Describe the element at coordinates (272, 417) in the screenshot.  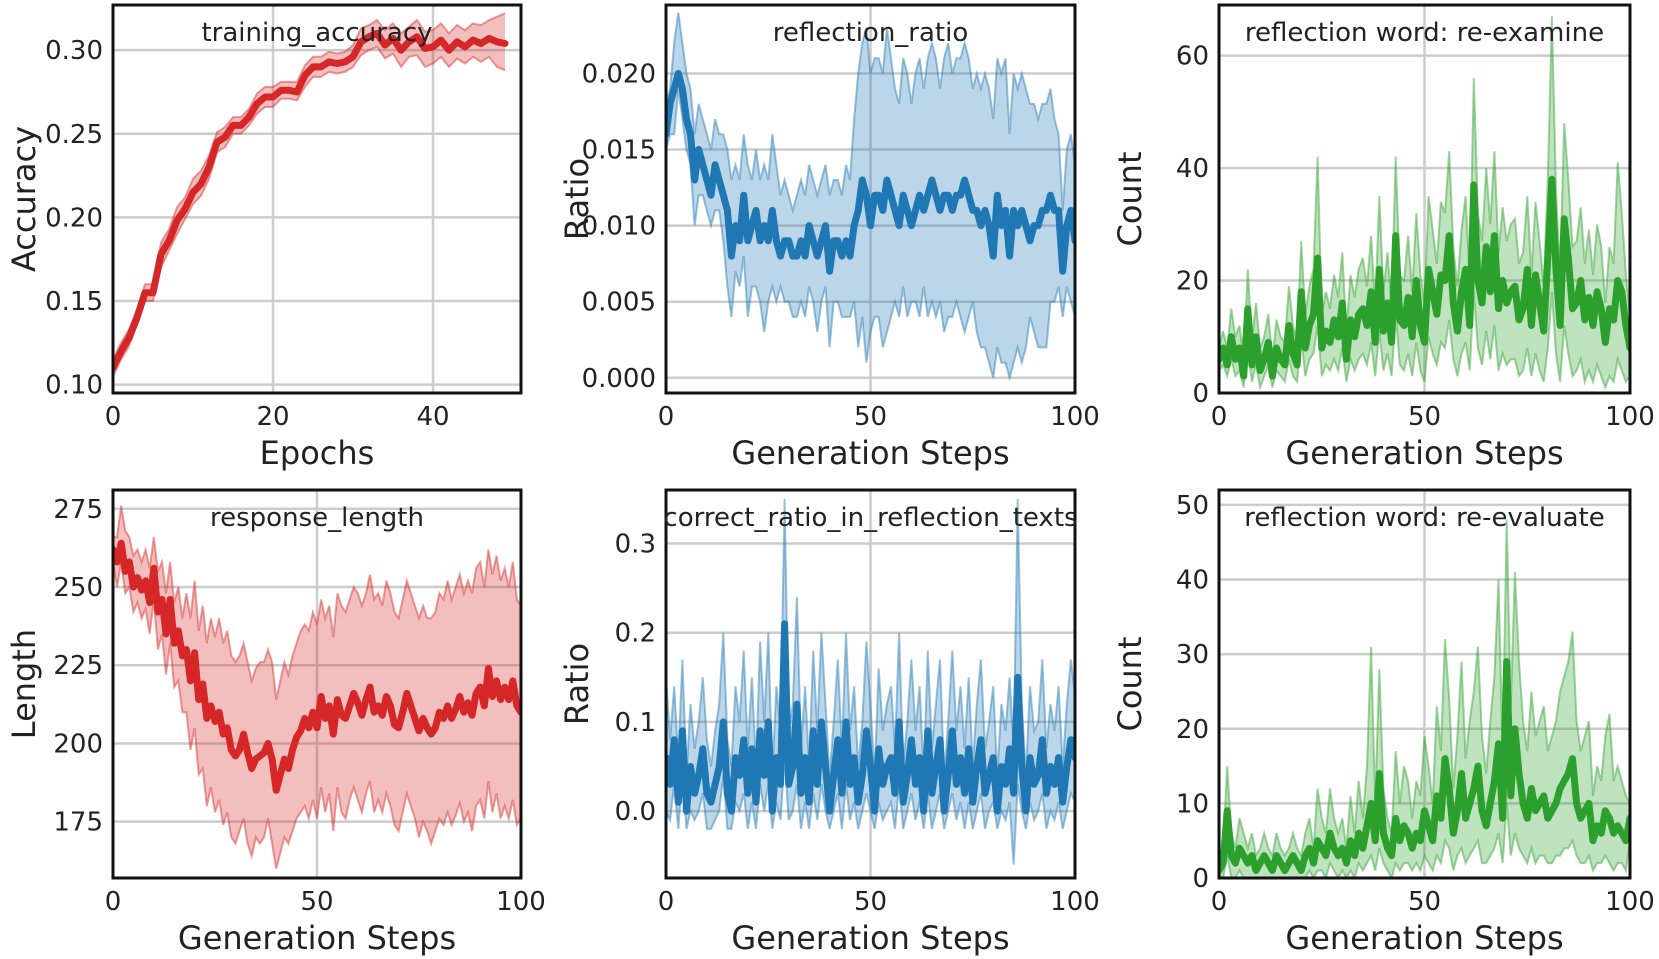
I see `x-tick-label: 20` at that location.